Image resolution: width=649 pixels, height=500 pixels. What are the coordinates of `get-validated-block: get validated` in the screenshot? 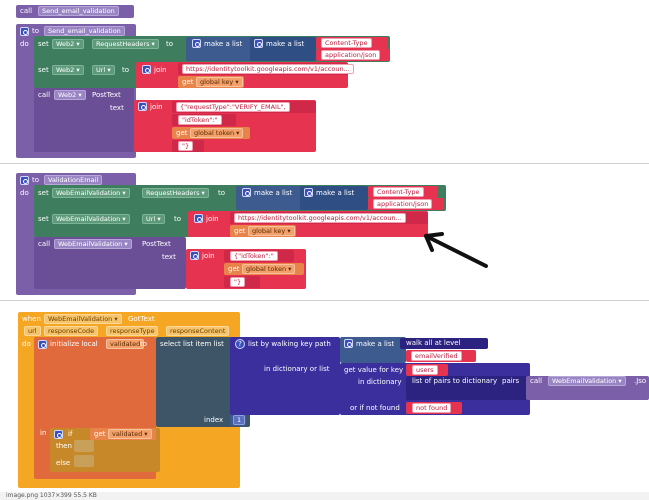 It's located at (123, 434).